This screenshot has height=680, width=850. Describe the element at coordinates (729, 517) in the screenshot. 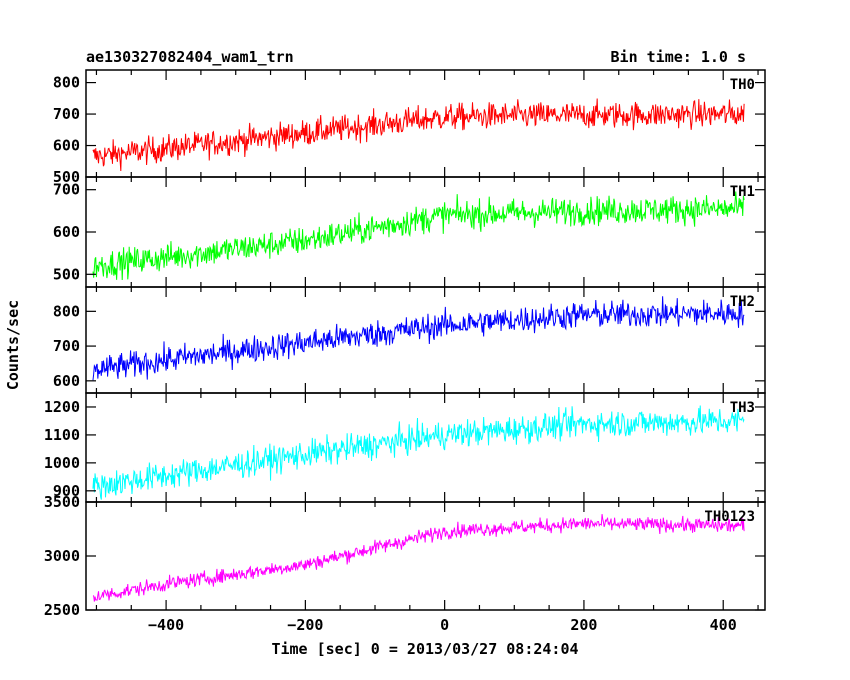

I see `panel-label-th0123: TH0123` at that location.